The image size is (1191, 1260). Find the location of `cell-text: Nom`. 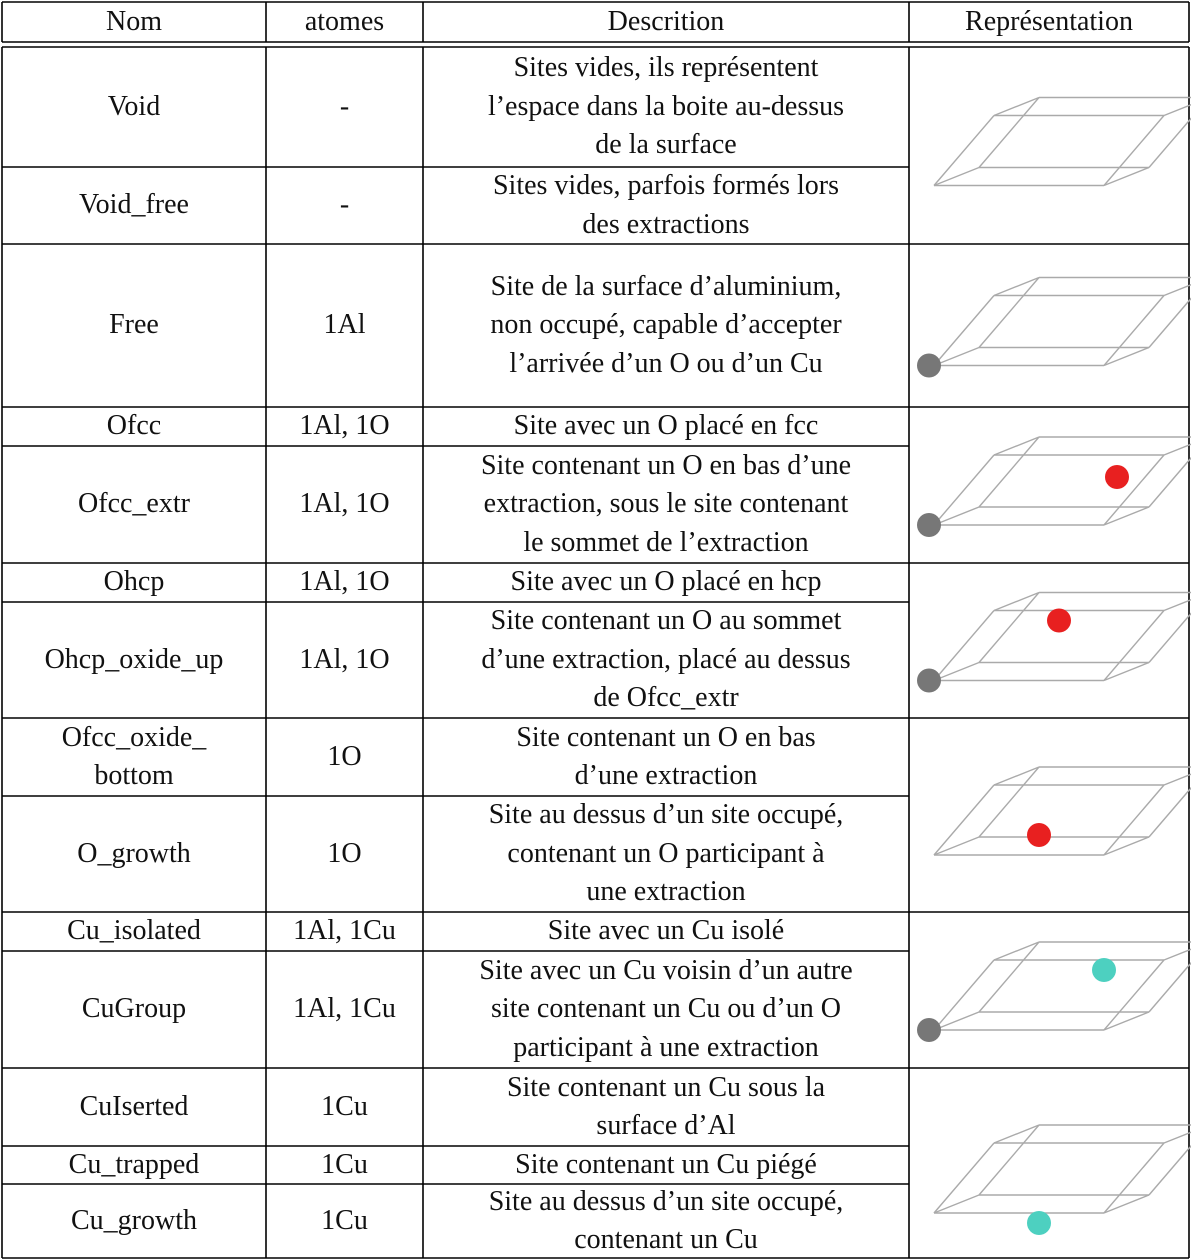

cell-text: Nom is located at coordinates (134, 21).